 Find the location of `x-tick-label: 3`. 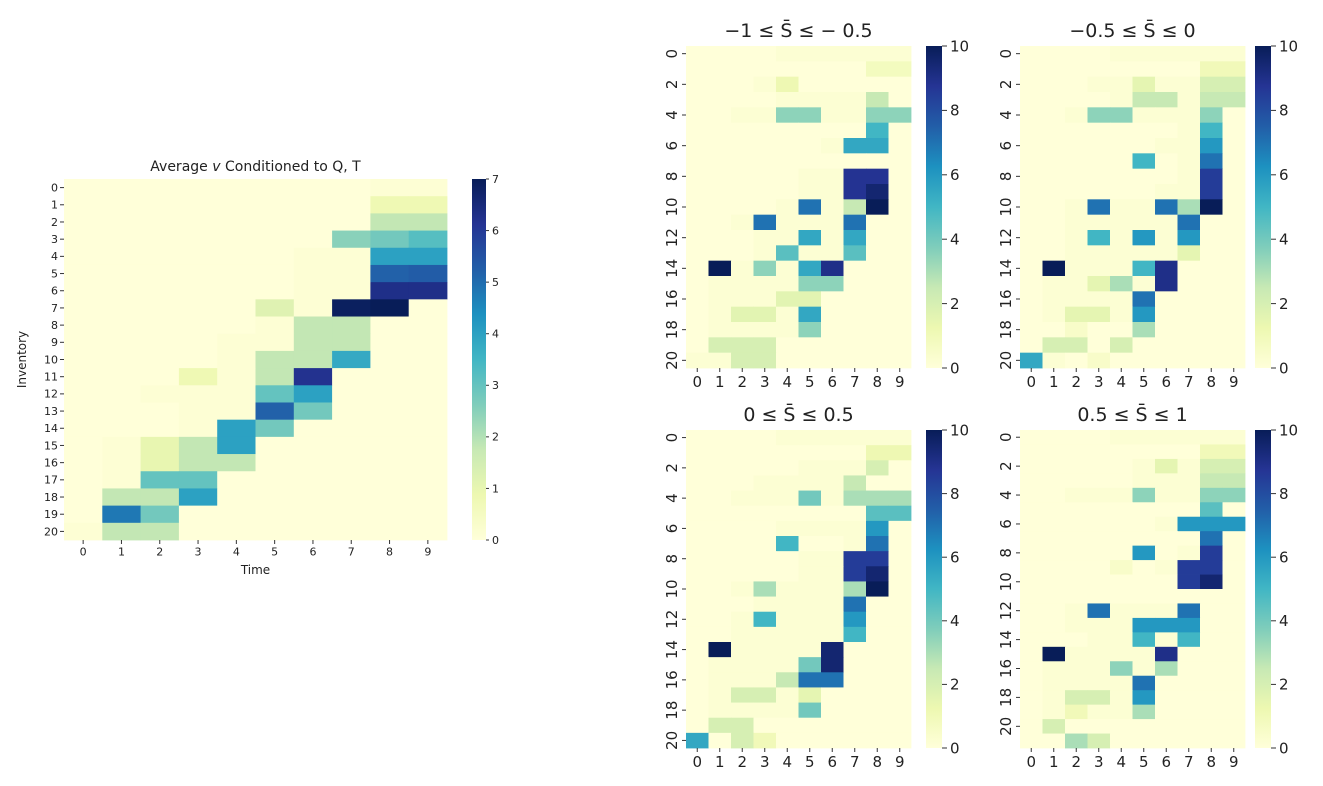

x-tick-label: 3 is located at coordinates (1099, 762).